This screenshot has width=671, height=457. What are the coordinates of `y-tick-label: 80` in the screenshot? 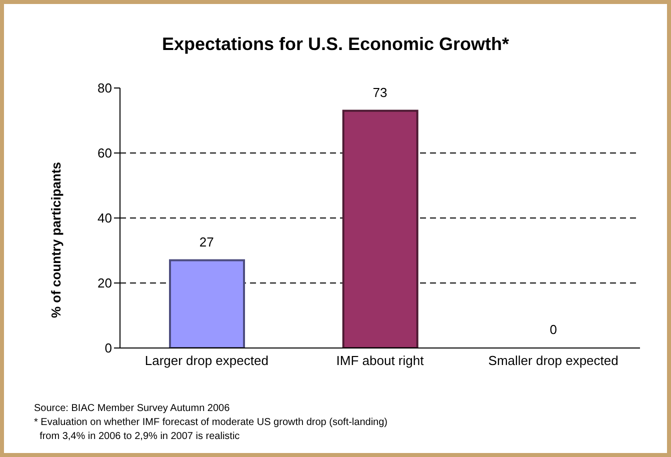 It's located at (105, 88).